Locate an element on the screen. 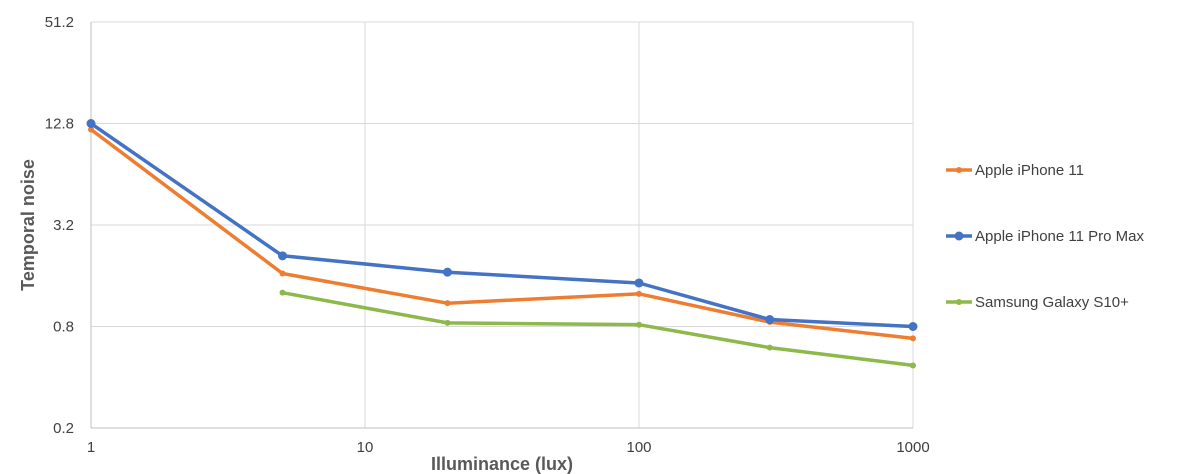  legend-label: Apple iPhone 11 is located at coordinates (1029, 170).